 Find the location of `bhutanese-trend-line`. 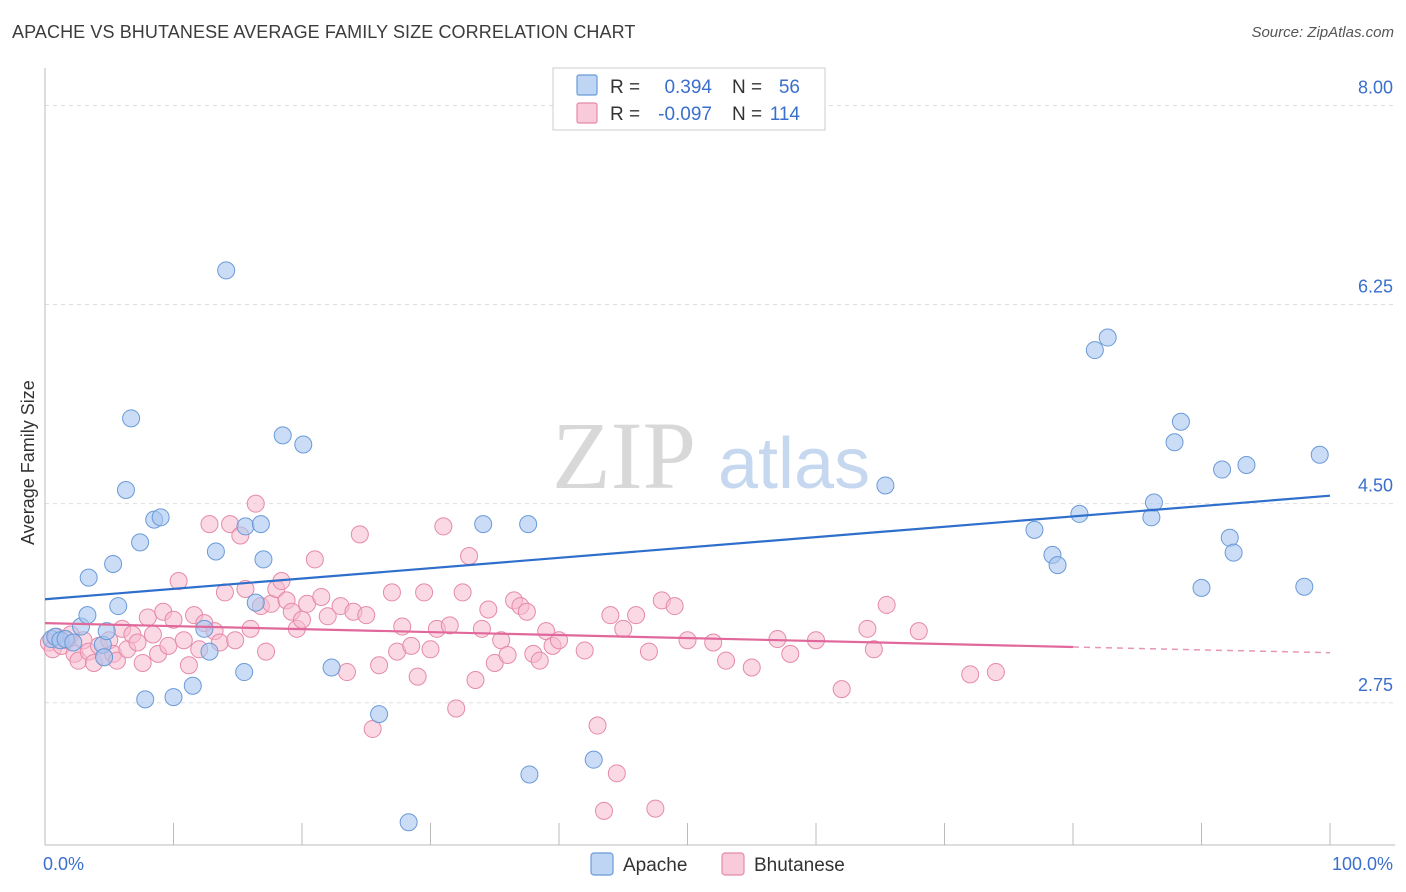

bhutanese-trend-line is located at coordinates (559, 635).